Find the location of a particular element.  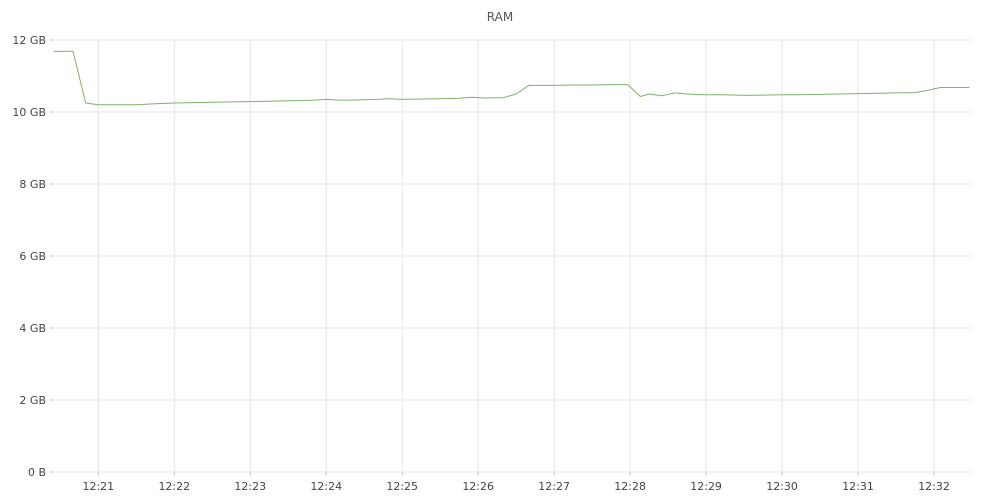

x-tick-label: 12:28 is located at coordinates (630, 486).